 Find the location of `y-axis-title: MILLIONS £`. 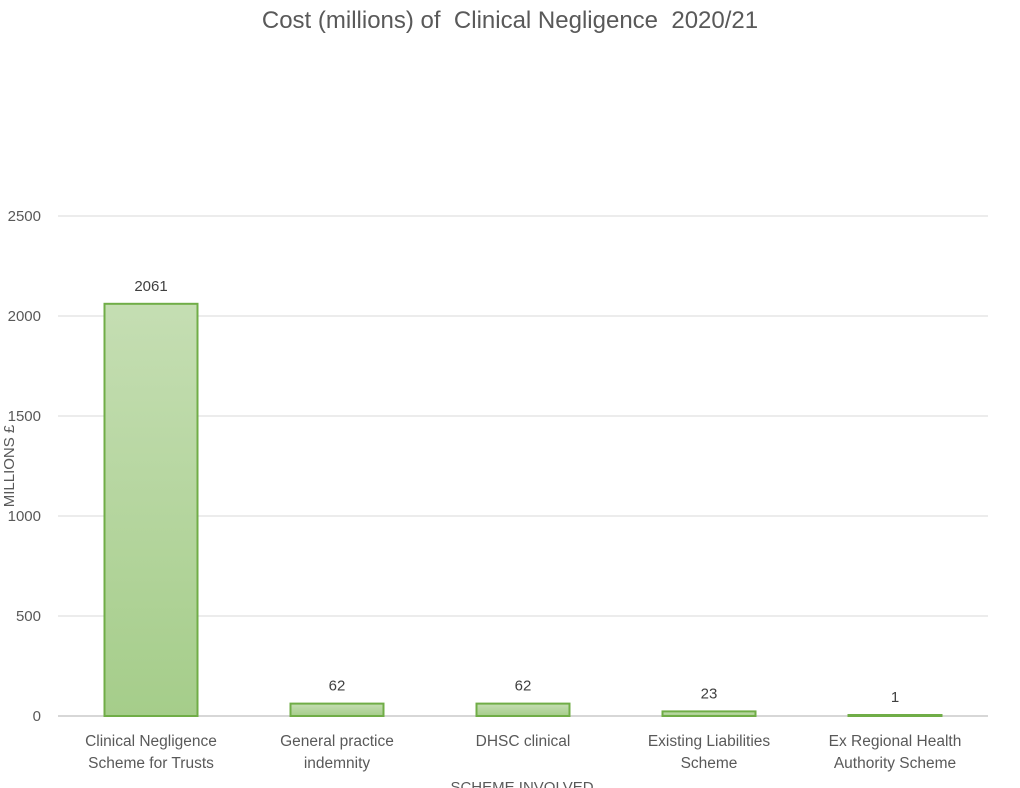

y-axis-title: MILLIONS £ is located at coordinates (9, 465).